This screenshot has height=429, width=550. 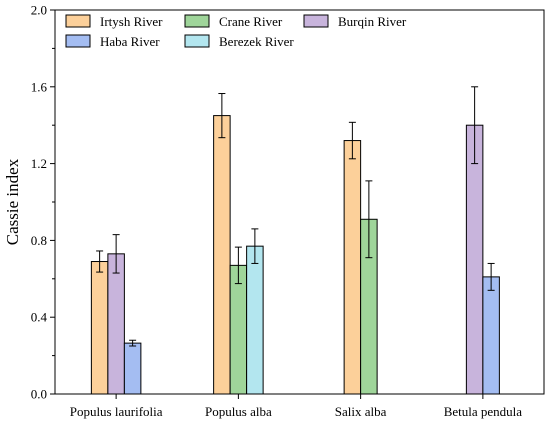 What do you see at coordinates (238, 411) in the screenshot?
I see `x-tick-label: Populus alba` at bounding box center [238, 411].